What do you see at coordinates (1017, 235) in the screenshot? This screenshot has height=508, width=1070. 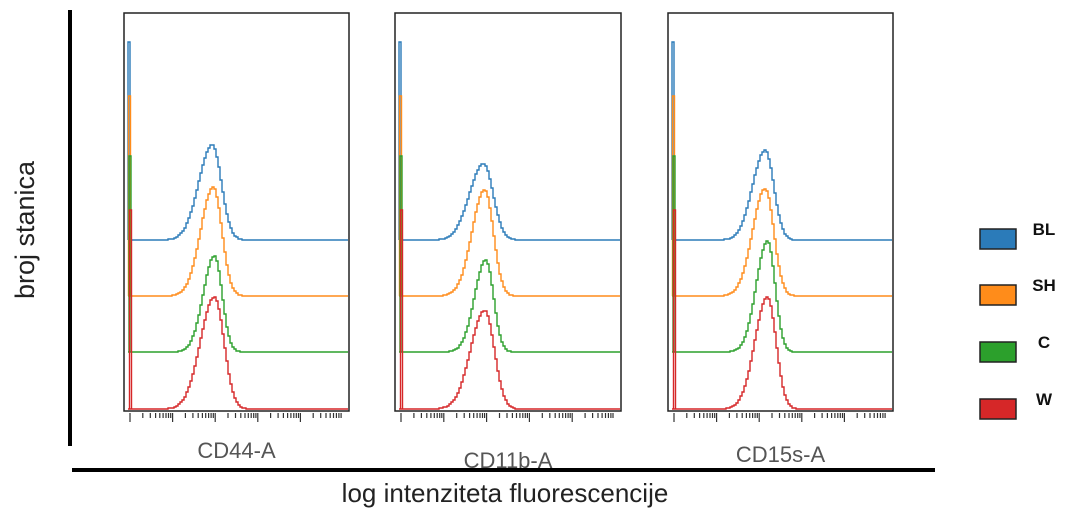 I see `legend-item-bl: BL` at bounding box center [1017, 235].